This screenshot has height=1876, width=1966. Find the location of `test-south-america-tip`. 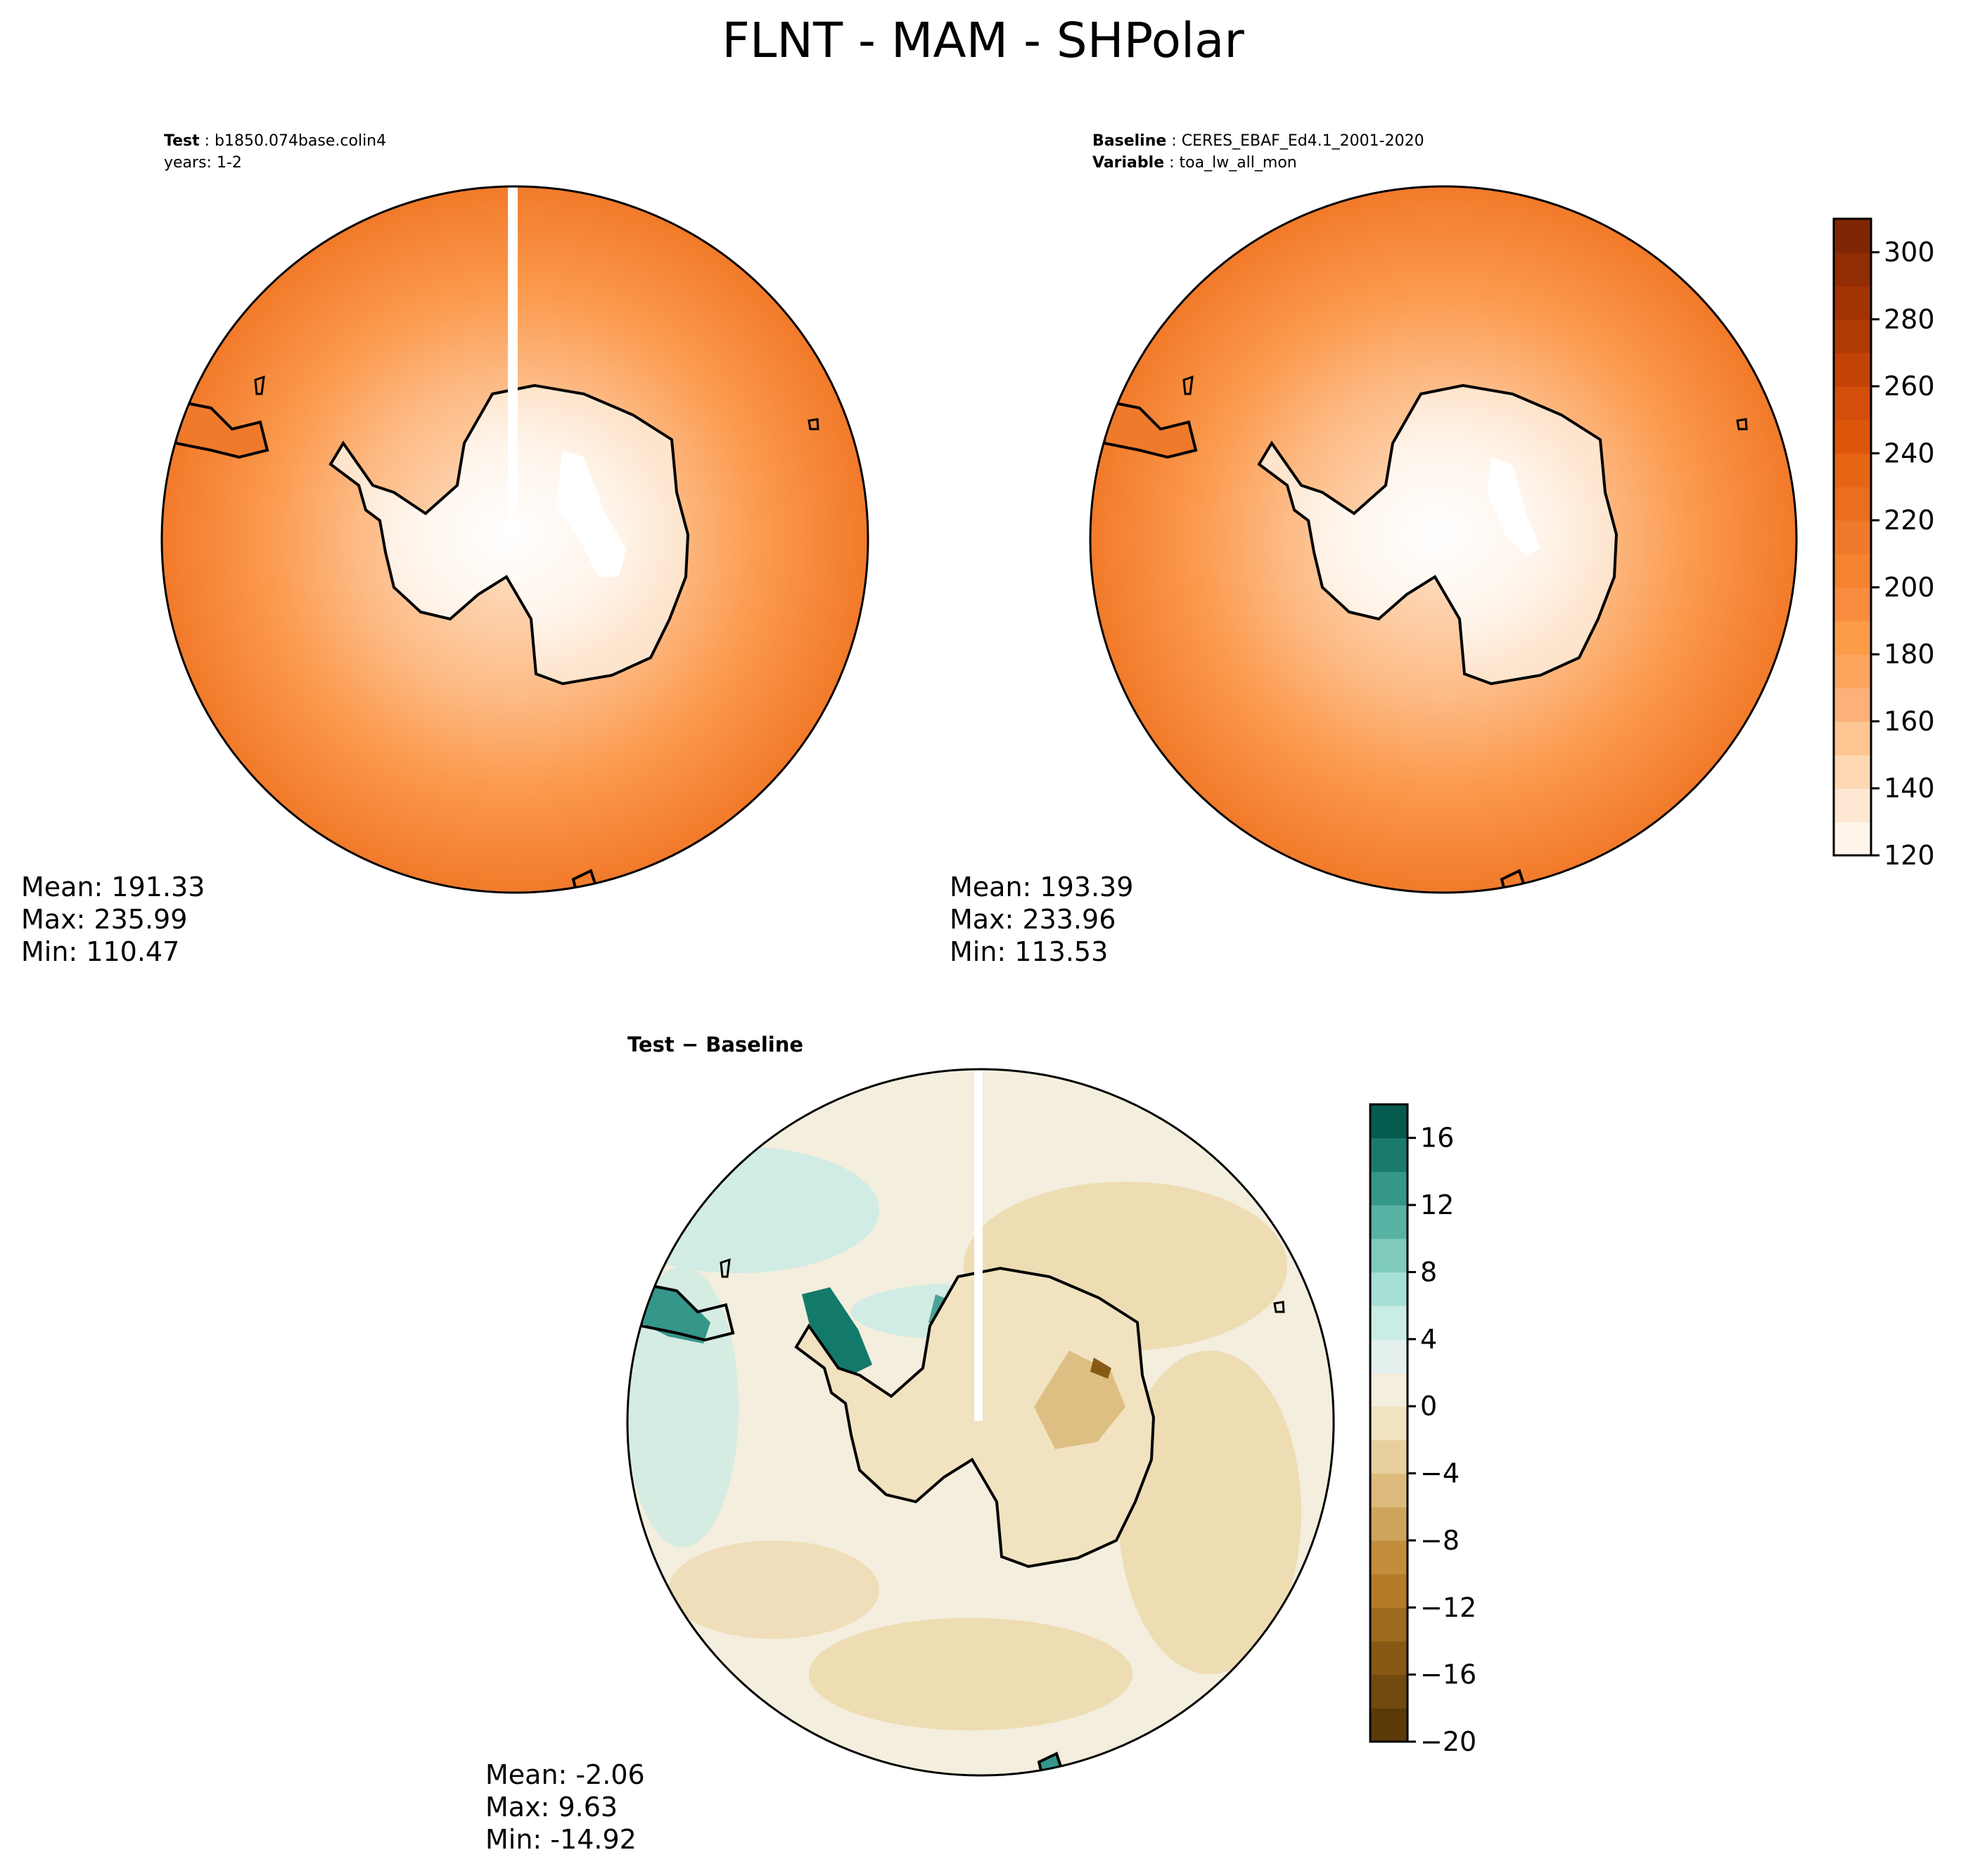

test-south-america-tip is located at coordinates (221, 429).